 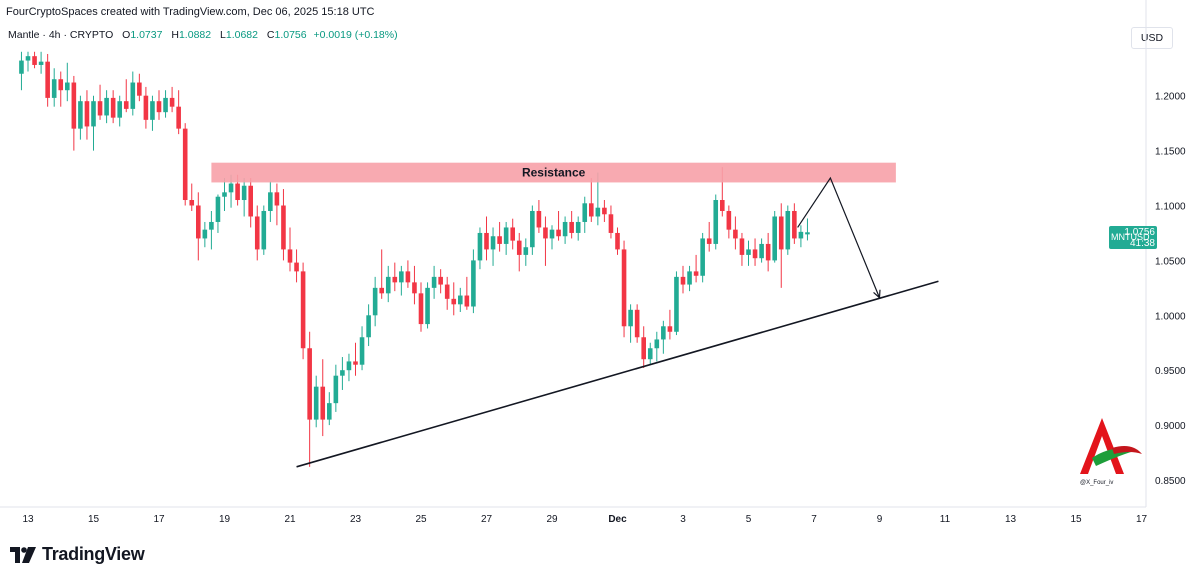 What do you see at coordinates (1011, 519) in the screenshot?
I see `time-tick-label: 13` at bounding box center [1011, 519].